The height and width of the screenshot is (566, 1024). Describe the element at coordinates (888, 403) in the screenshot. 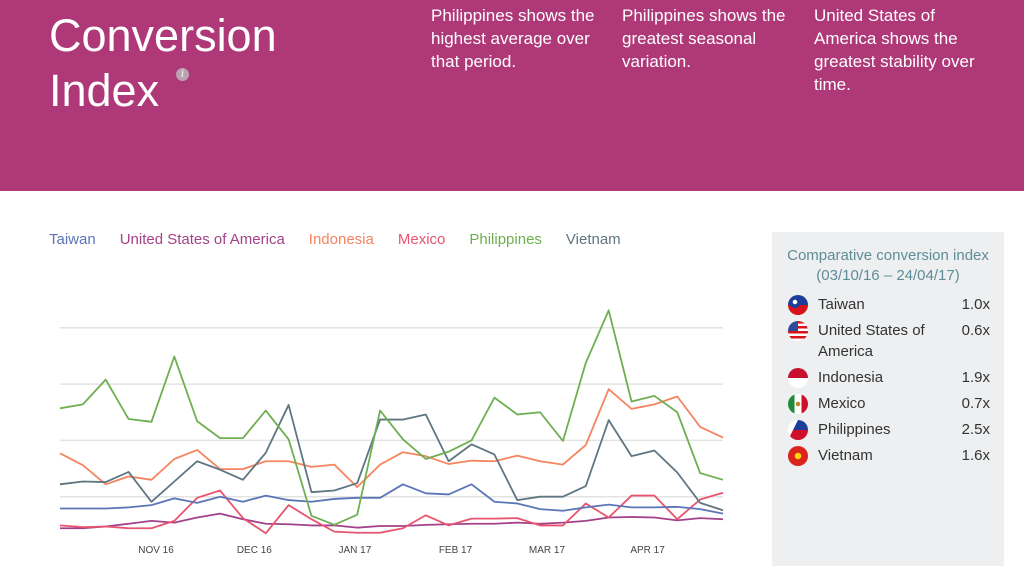

I see `panel-row: Mexico 0.7x` at that location.